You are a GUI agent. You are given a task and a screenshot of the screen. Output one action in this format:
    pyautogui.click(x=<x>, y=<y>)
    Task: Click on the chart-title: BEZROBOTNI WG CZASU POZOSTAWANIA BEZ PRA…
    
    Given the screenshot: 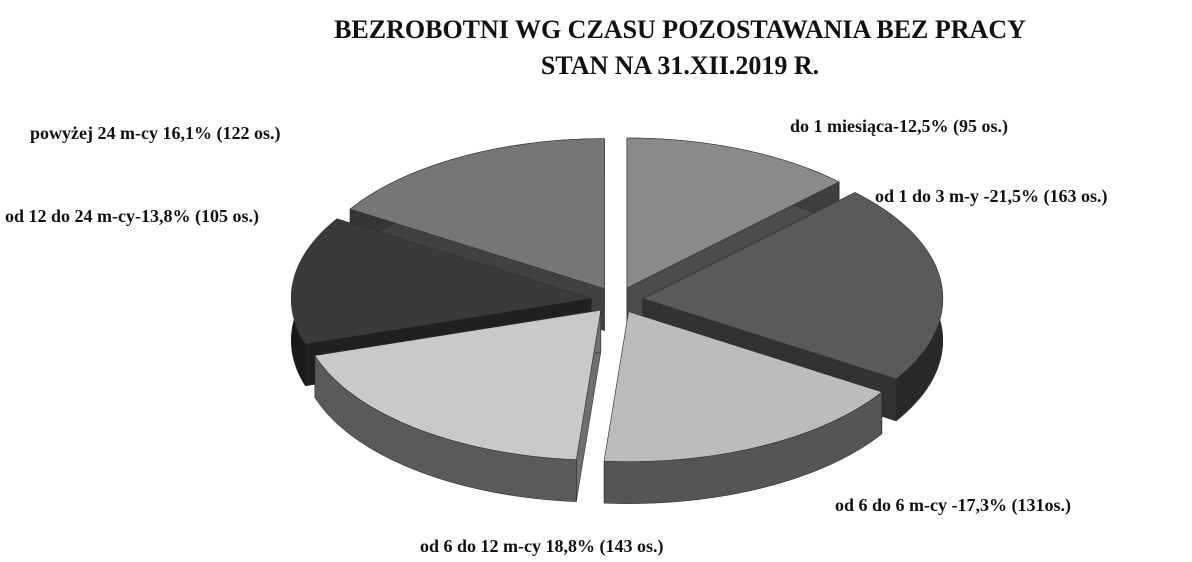 What is the action you would take?
    pyautogui.click(x=680, y=29)
    